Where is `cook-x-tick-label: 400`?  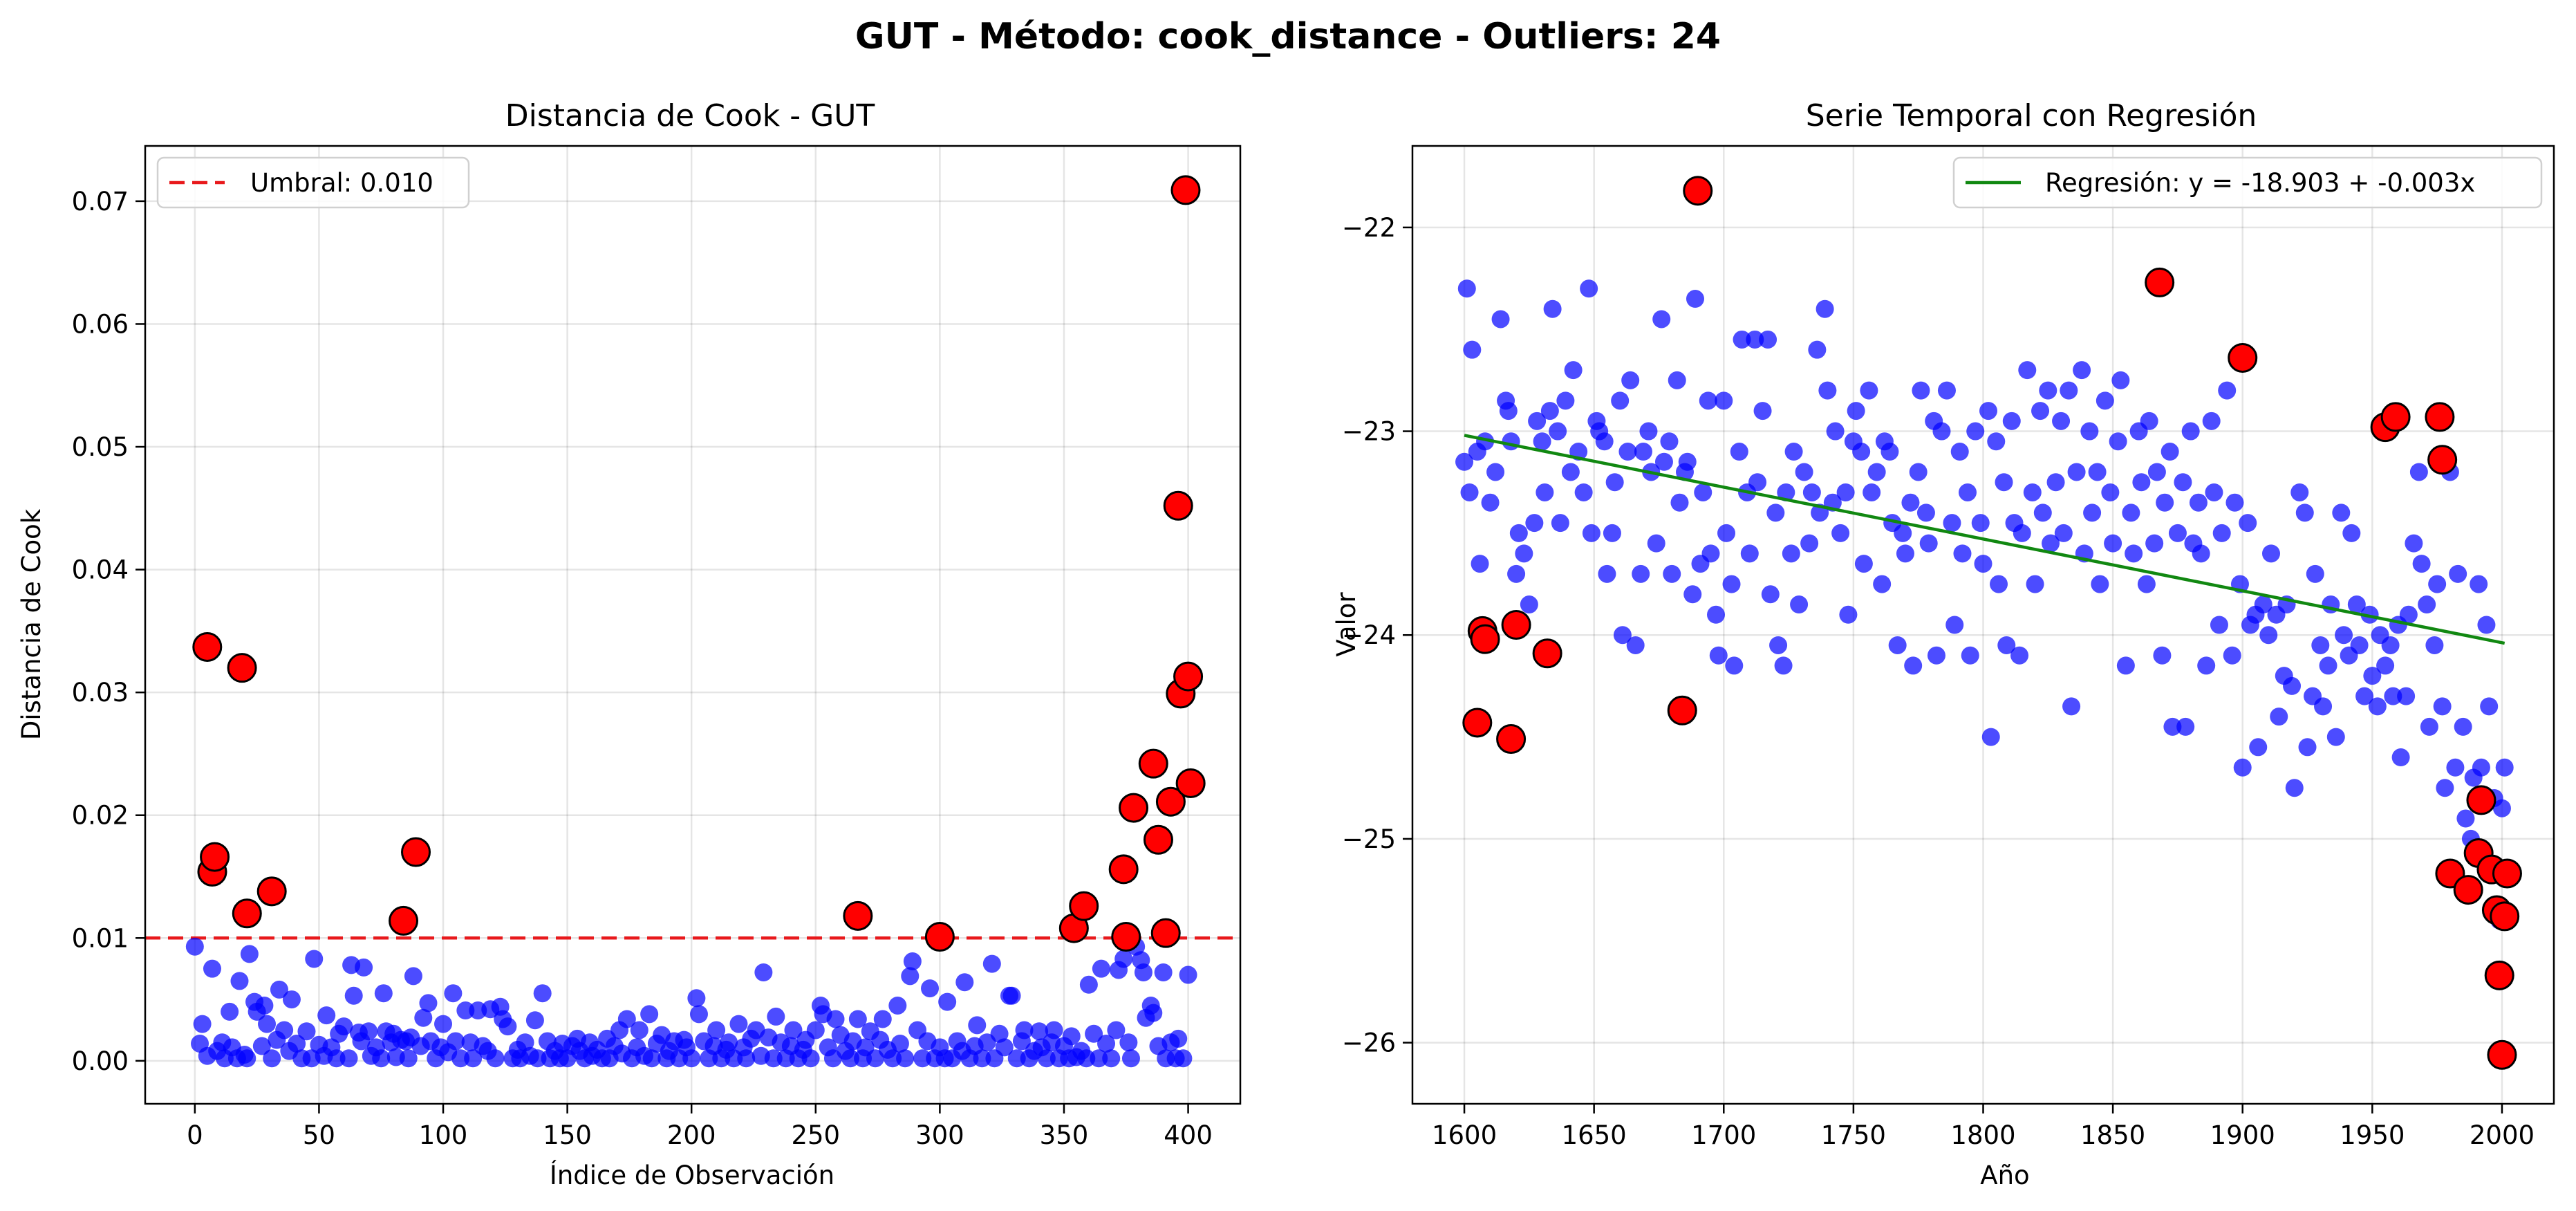
cook-x-tick-label: 400 is located at coordinates (1188, 1135).